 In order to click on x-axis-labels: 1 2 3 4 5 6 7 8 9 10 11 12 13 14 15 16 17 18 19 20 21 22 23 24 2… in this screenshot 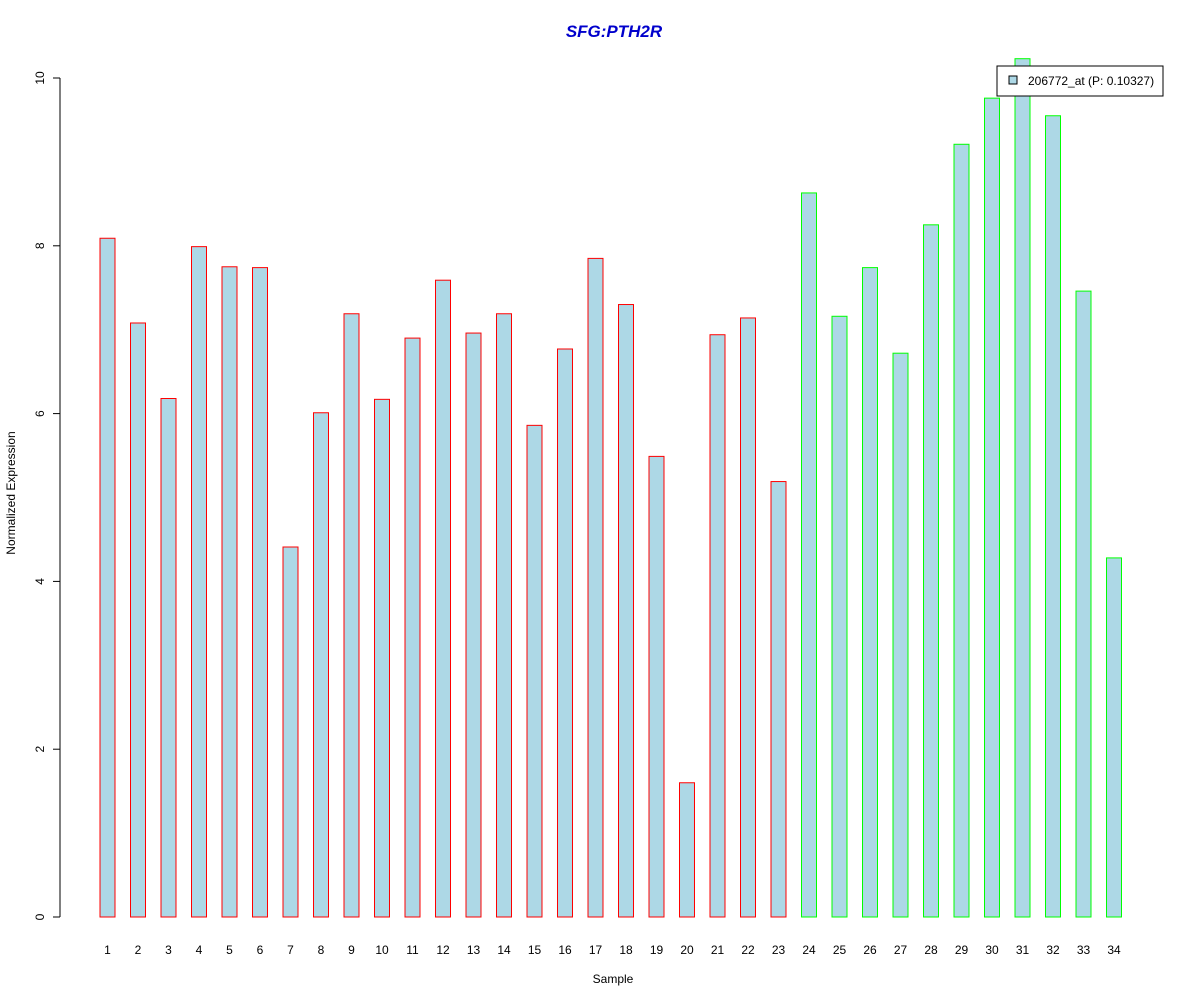, I will do `click(612, 950)`.